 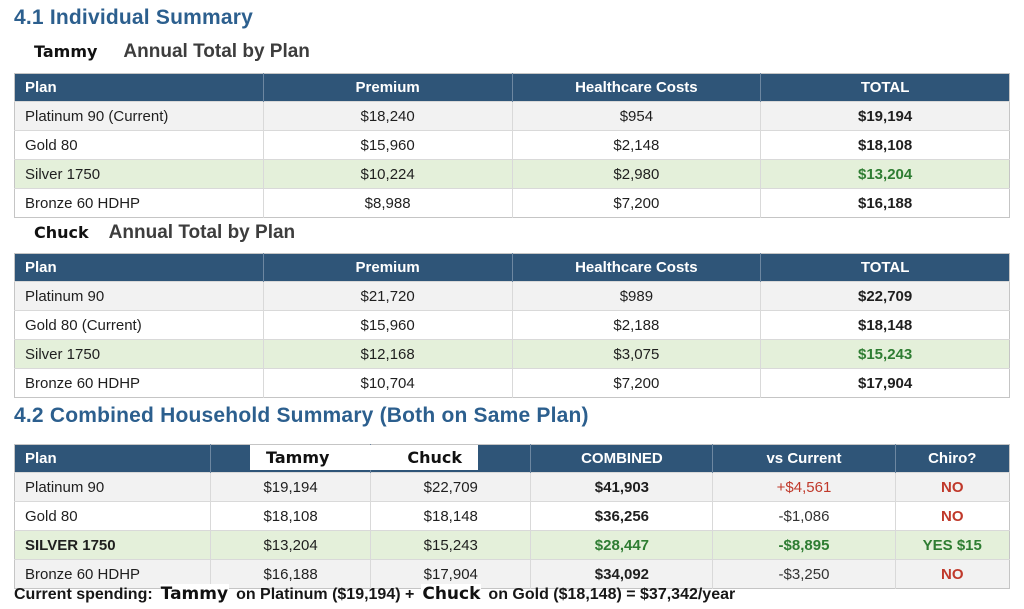 I want to click on premium-cell: $10,704, so click(x=388, y=383).